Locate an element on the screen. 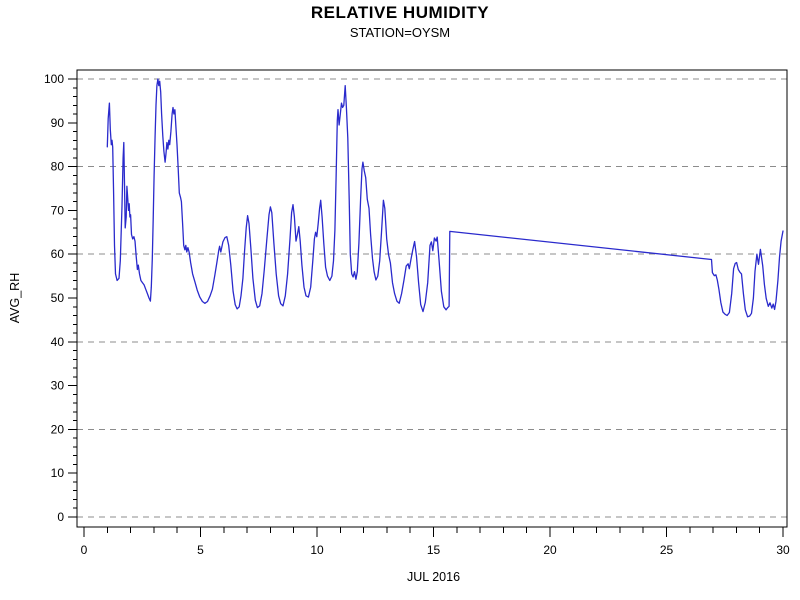 The image size is (800, 600). y-tick-label: 70 is located at coordinates (58, 210).